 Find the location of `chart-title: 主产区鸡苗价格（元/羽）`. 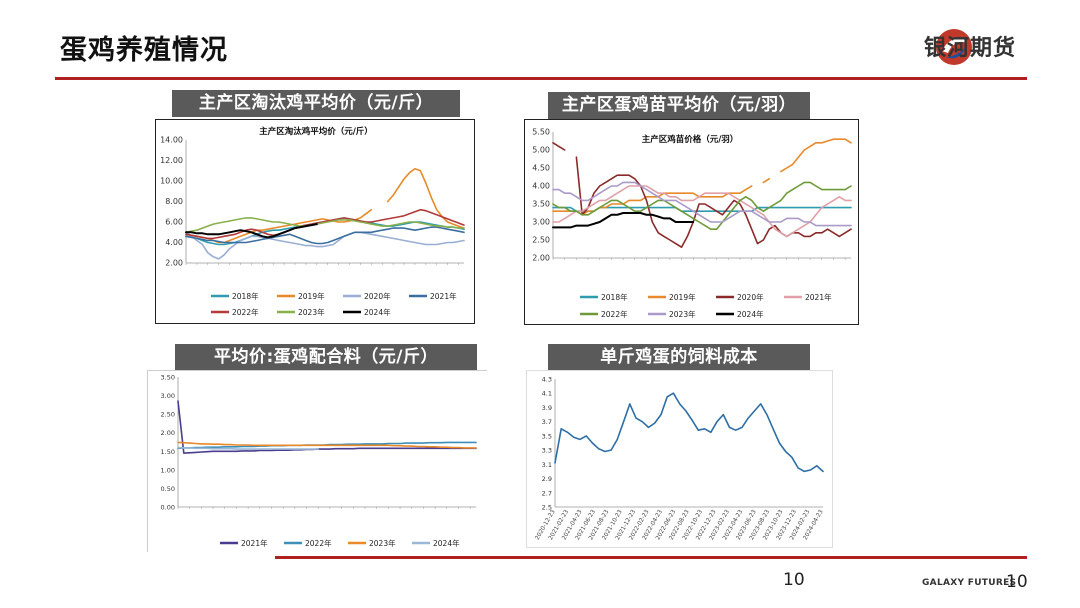

chart-title: 主产区鸡苗价格（元/羽） is located at coordinates (690, 139).